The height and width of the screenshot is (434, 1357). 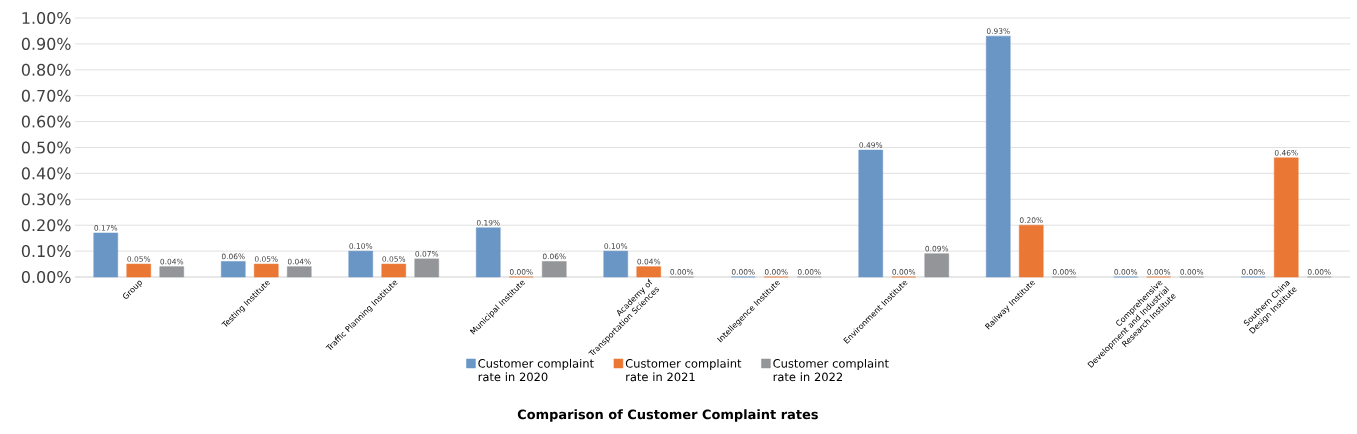 I want to click on legend-label: Customer complaint rate in 2020, so click(x=536, y=370).